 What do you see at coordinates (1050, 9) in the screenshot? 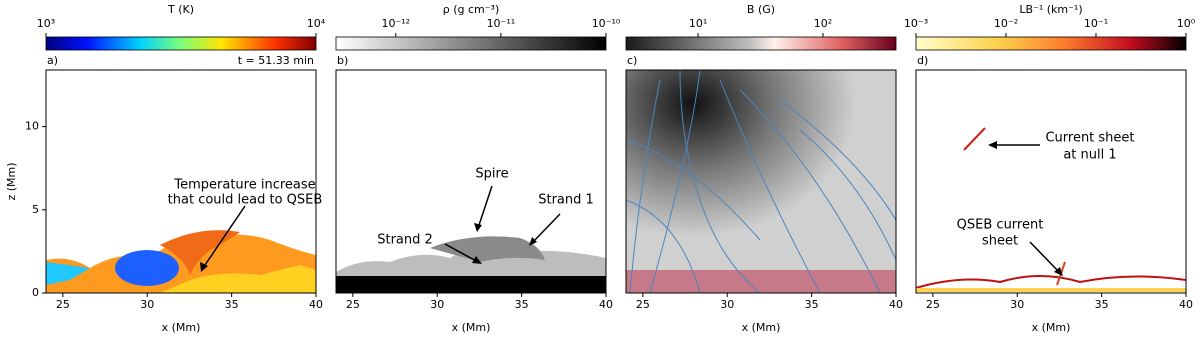
I see `colorbar-label: LB⁻¹ (km⁻¹)` at bounding box center [1050, 9].